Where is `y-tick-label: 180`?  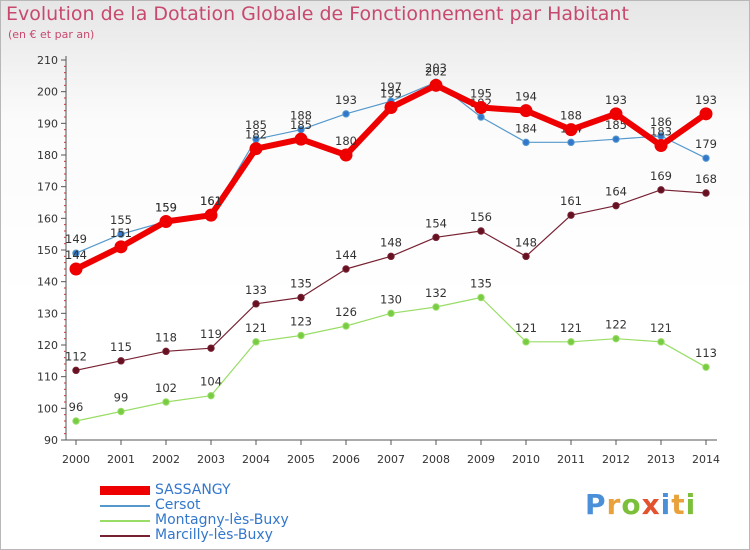 y-tick-label: 180 is located at coordinates (47, 155).